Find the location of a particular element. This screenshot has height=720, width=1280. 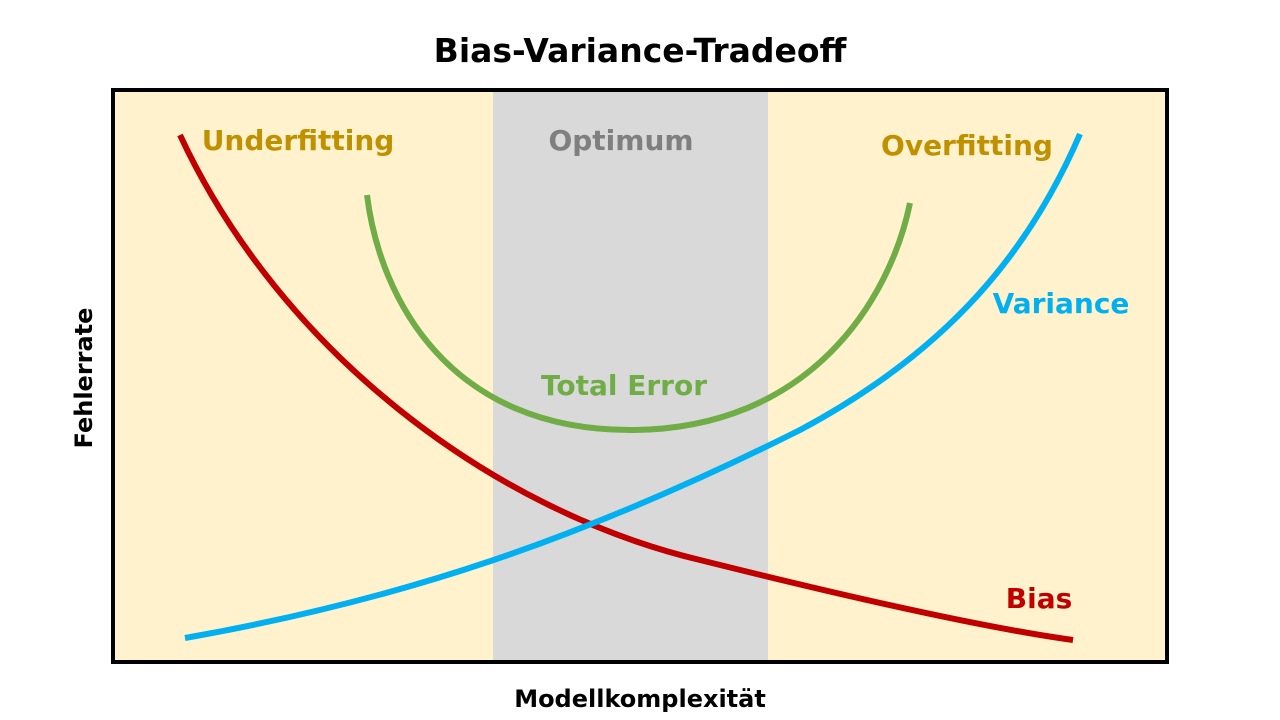

region-label-overfitting: Overfitting is located at coordinates (967, 145).